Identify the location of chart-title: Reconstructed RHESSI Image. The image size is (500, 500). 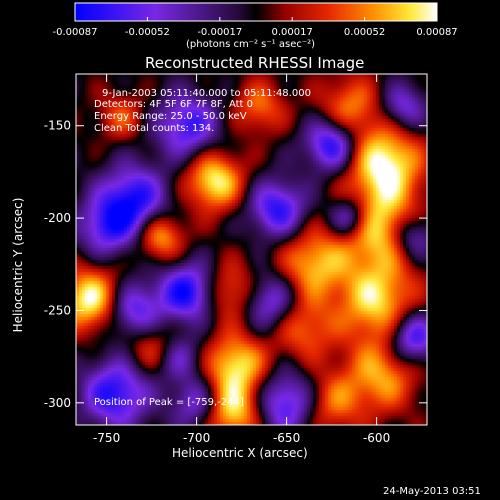
(255, 63).